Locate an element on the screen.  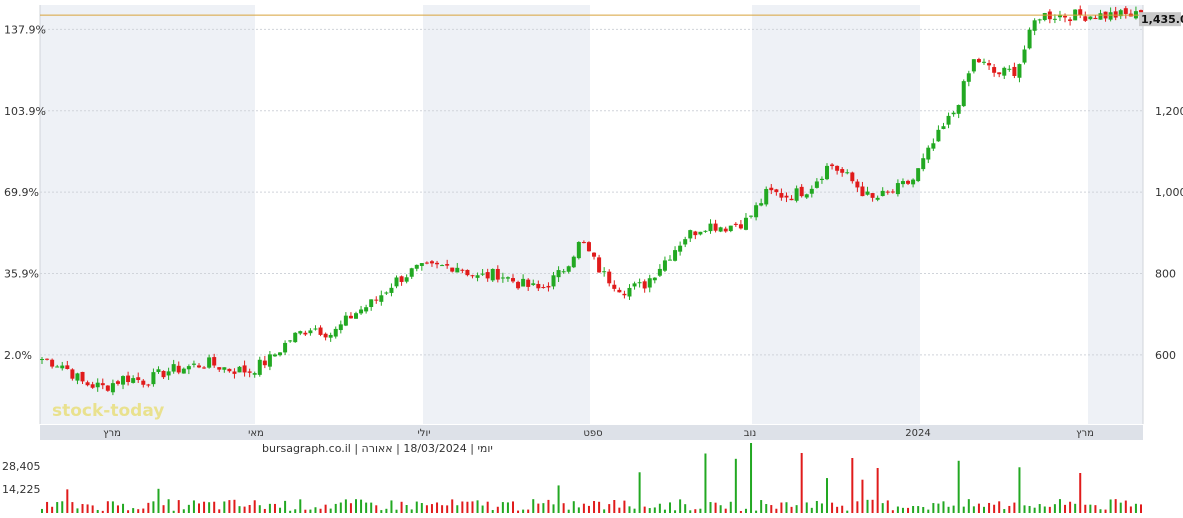
left-axis: 137.9% 103.9% 69.9% 35.9% 2.0% is located at coordinates (25, 192).